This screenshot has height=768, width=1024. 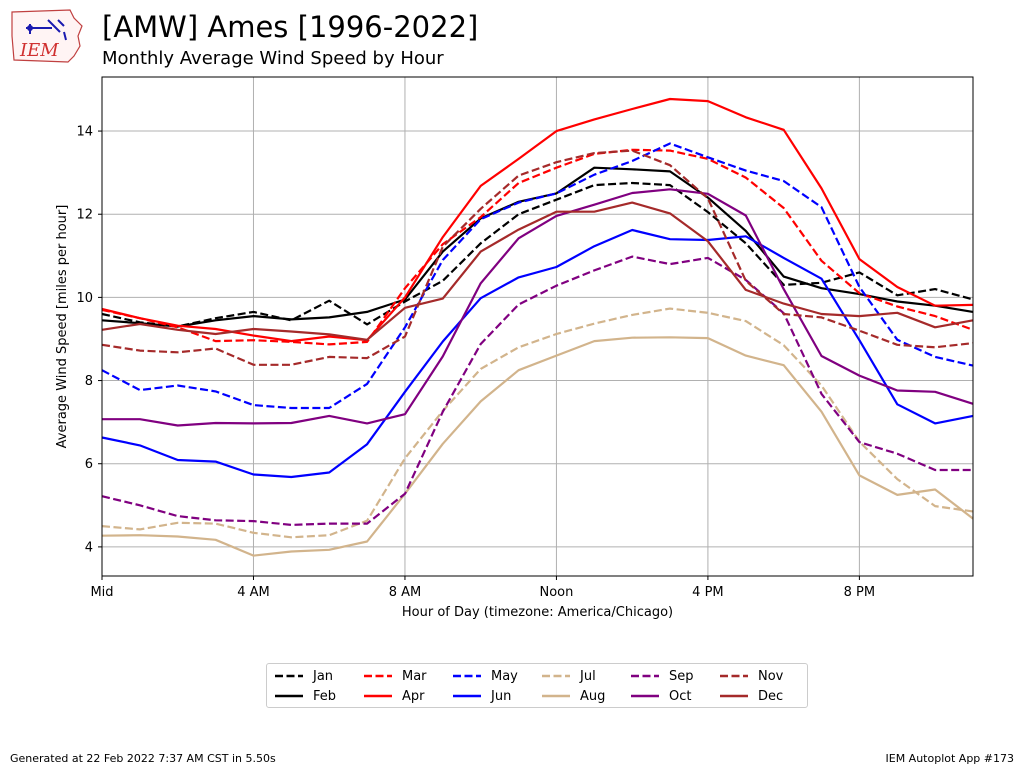 What do you see at coordinates (750, 696) in the screenshot?
I see `legend-item-dec: Dec` at bounding box center [750, 696].